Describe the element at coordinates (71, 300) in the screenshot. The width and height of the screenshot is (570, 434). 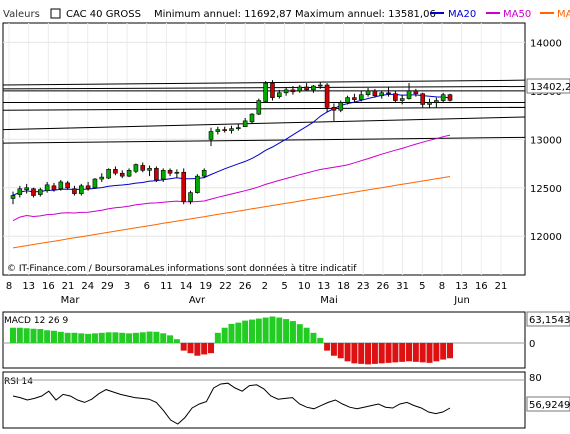
I see `month-label: Mar` at that location.